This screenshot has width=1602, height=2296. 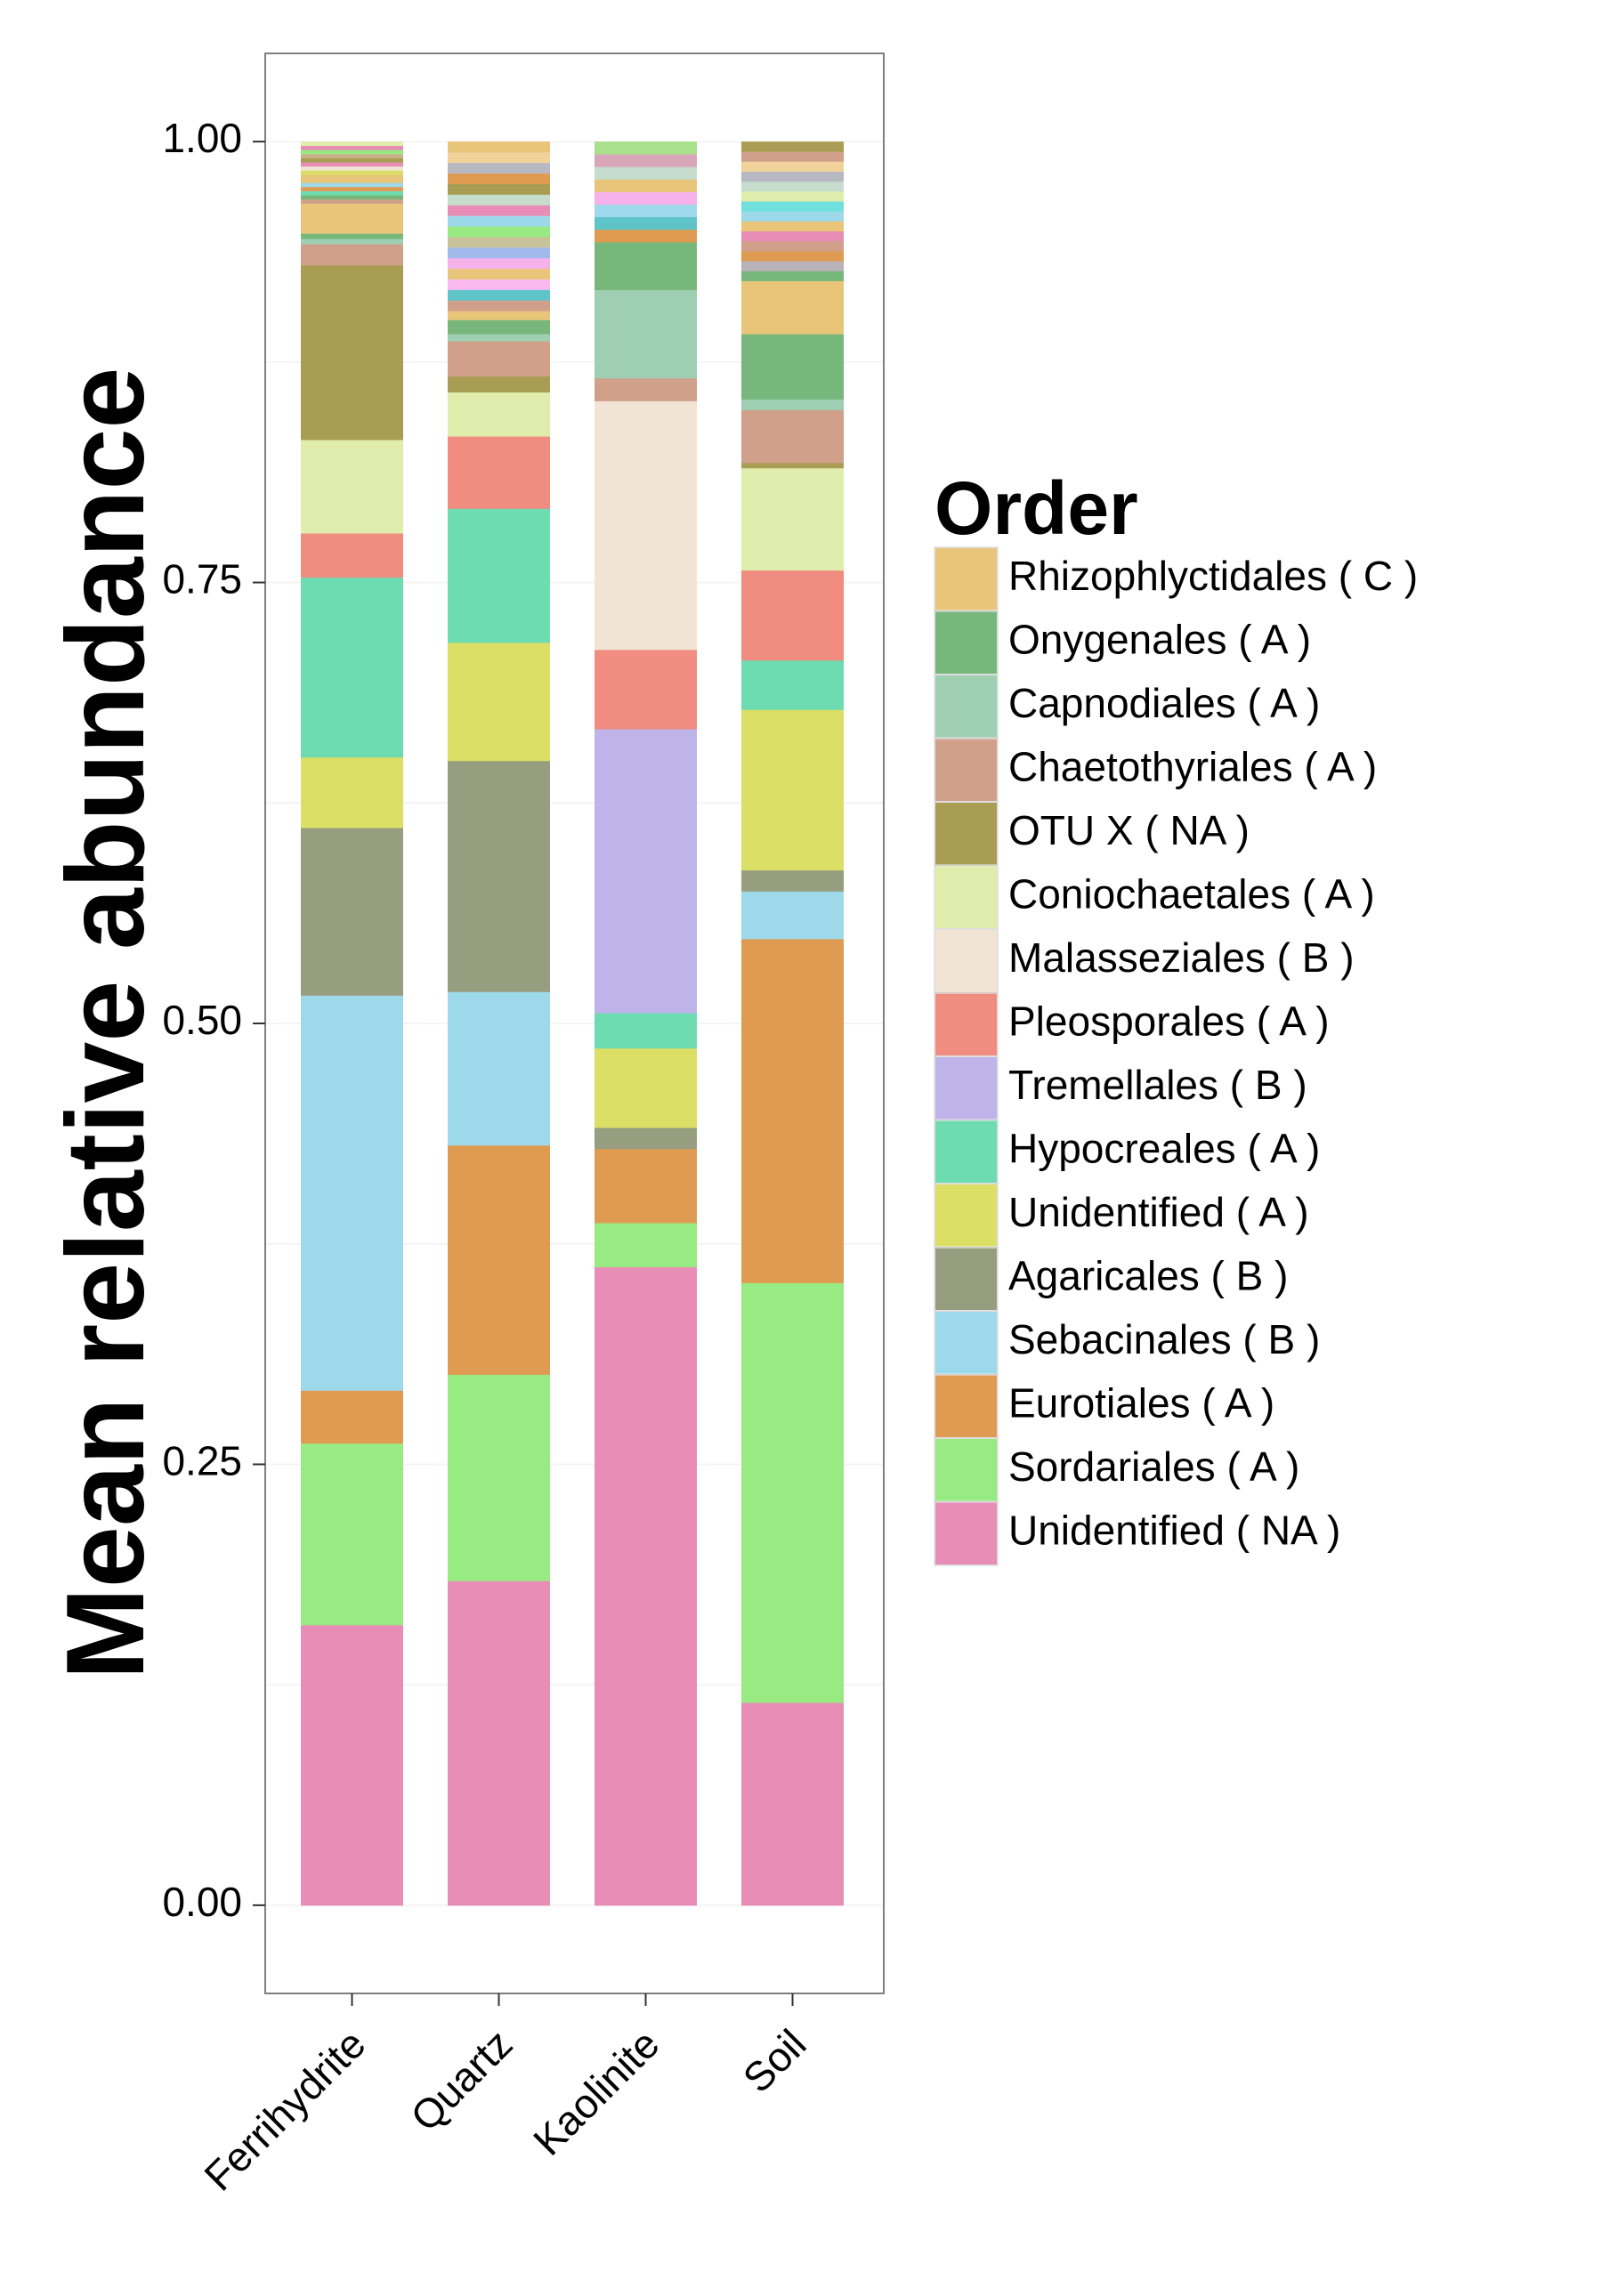 I want to click on x-tick-label: Quartz, so click(x=461, y=2079).